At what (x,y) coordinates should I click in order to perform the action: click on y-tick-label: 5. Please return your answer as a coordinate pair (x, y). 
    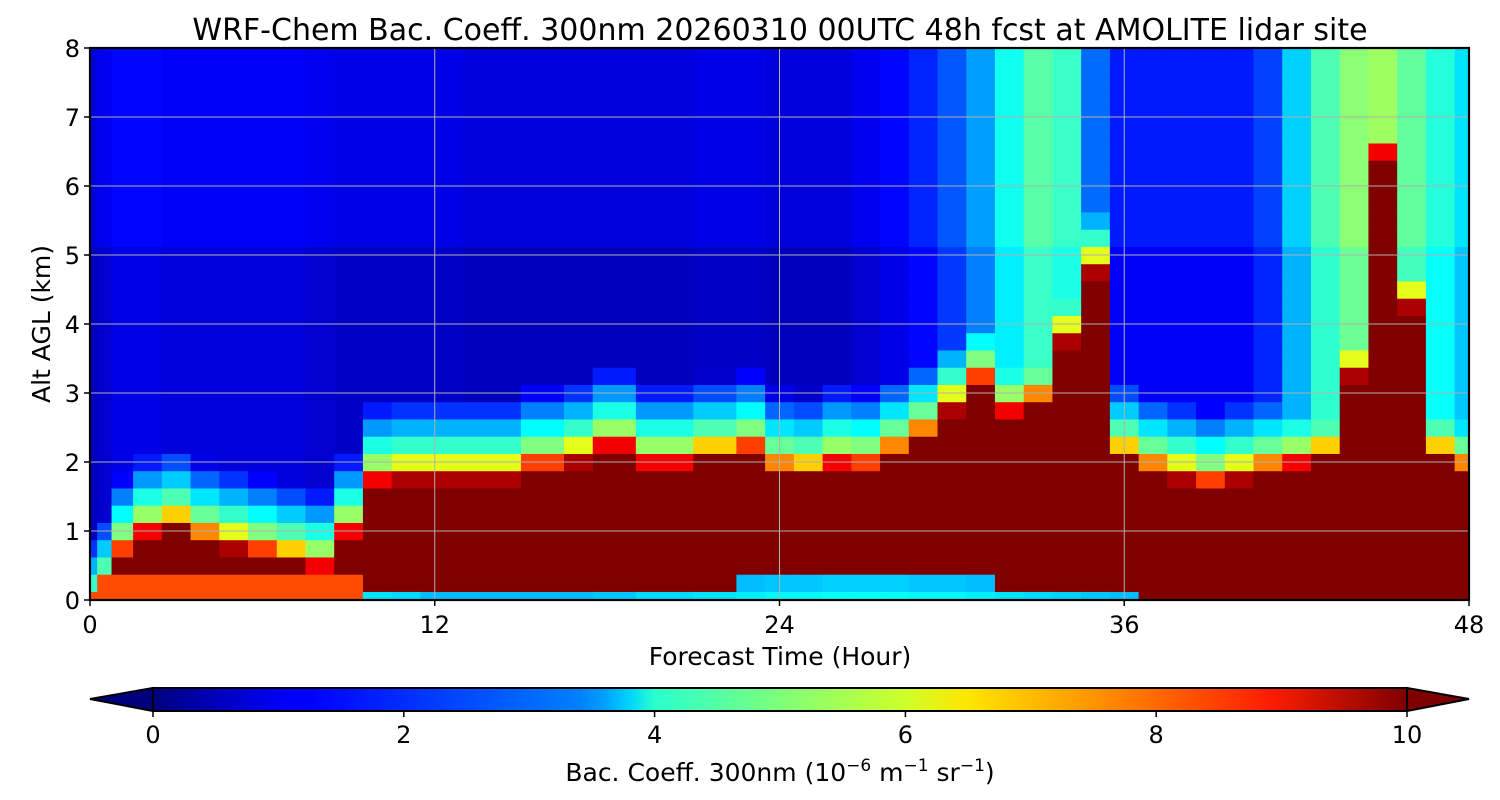
    Looking at the image, I should click on (72, 256).